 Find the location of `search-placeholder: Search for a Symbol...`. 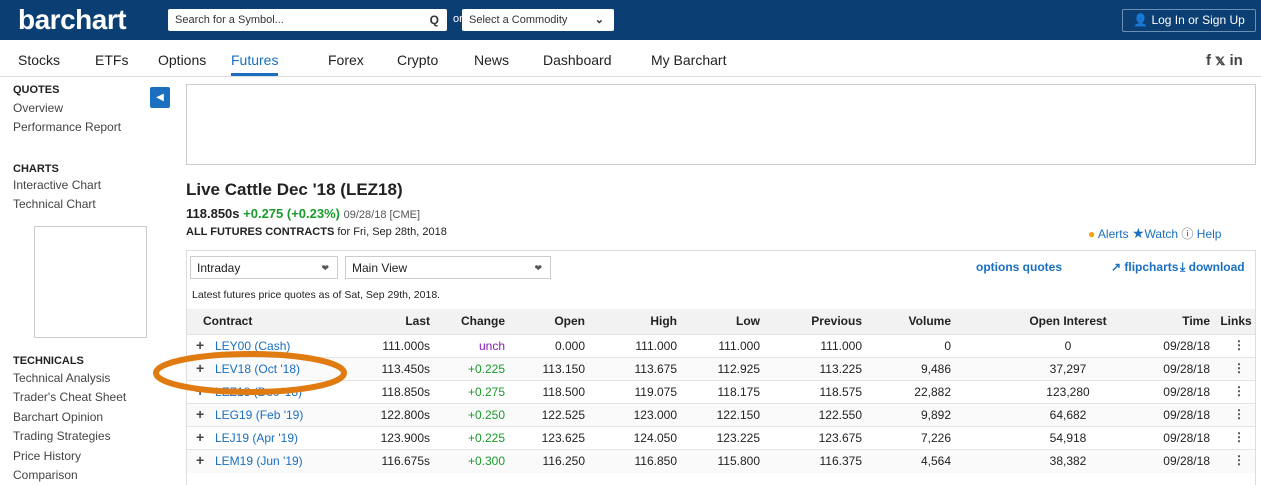

search-placeholder: Search for a Symbol... is located at coordinates (229, 20).